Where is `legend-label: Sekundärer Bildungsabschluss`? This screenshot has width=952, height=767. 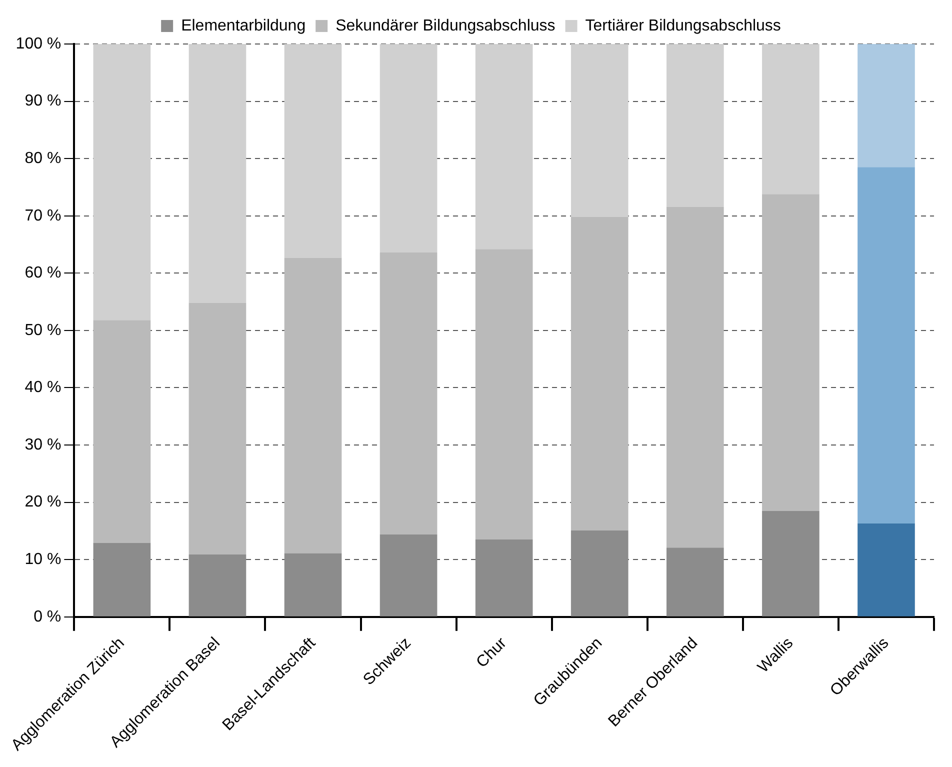
legend-label: Sekundärer Bildungsabschluss is located at coordinates (446, 25).